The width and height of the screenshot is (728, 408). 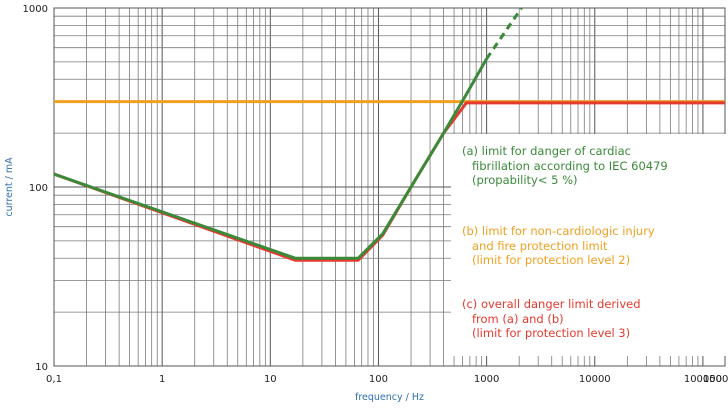 What do you see at coordinates (504, 33) in the screenshot?
I see `series-a-extension` at bounding box center [504, 33].